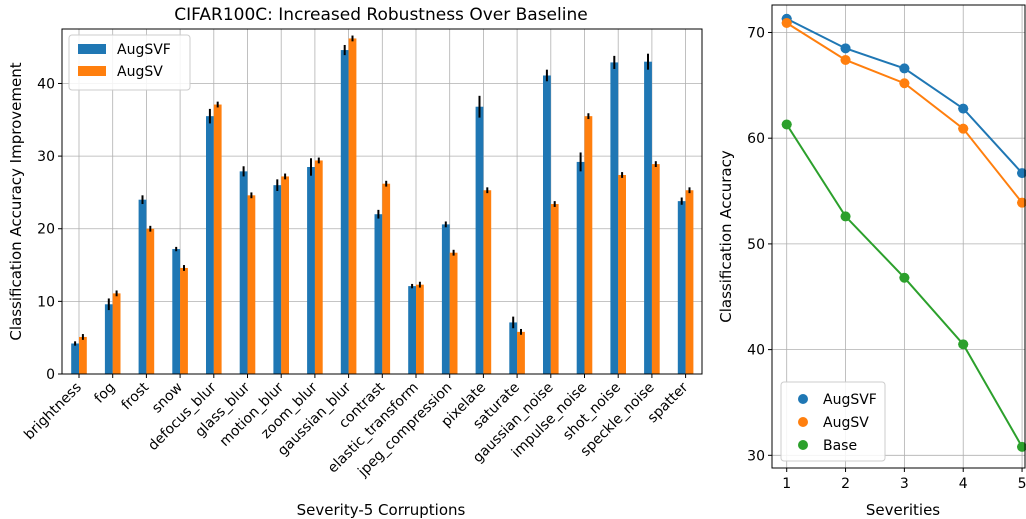 The height and width of the screenshot is (519, 1026). What do you see at coordinates (104, 393) in the screenshot?
I see `x-tick-label: fog` at bounding box center [104, 393].